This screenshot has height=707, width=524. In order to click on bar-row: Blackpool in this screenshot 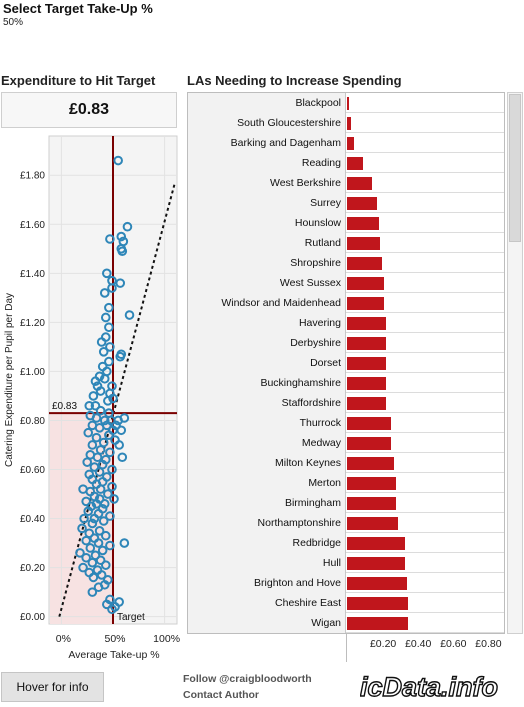, I will do `click(346, 103)`.